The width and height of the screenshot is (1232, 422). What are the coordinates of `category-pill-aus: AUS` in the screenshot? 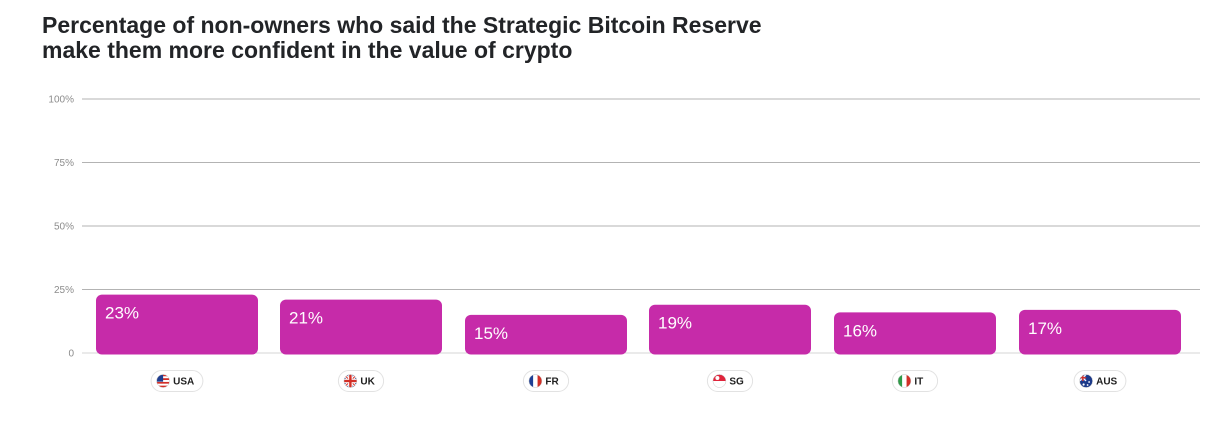 It's located at (1100, 381).